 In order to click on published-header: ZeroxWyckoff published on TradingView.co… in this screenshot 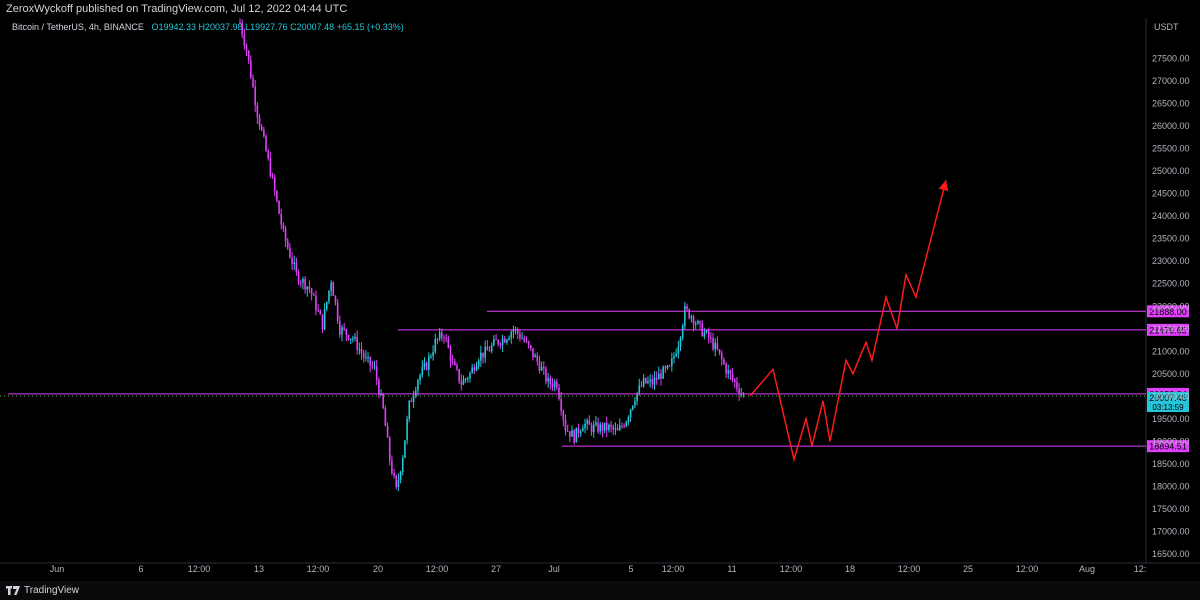, I will do `click(600, 9)`.